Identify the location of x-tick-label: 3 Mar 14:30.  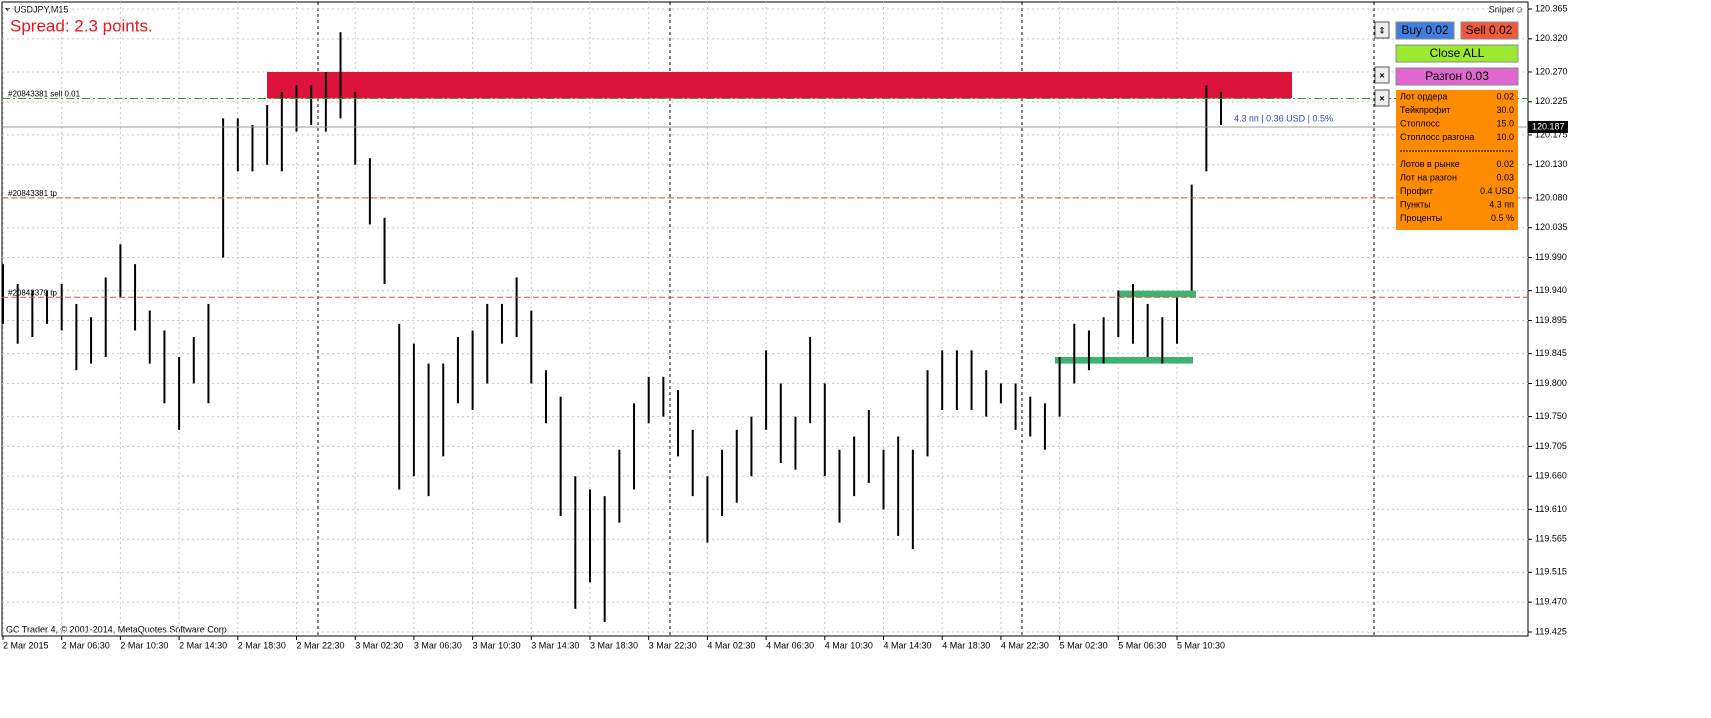
(555, 645).